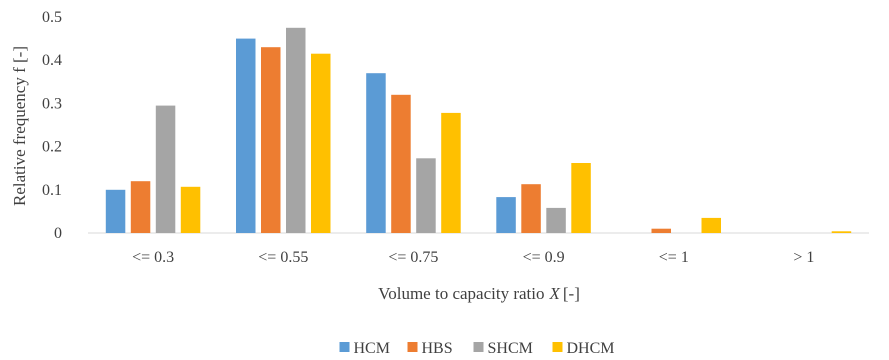 The image size is (889, 360). I want to click on x-axis-title-variable: X, so click(554, 293).